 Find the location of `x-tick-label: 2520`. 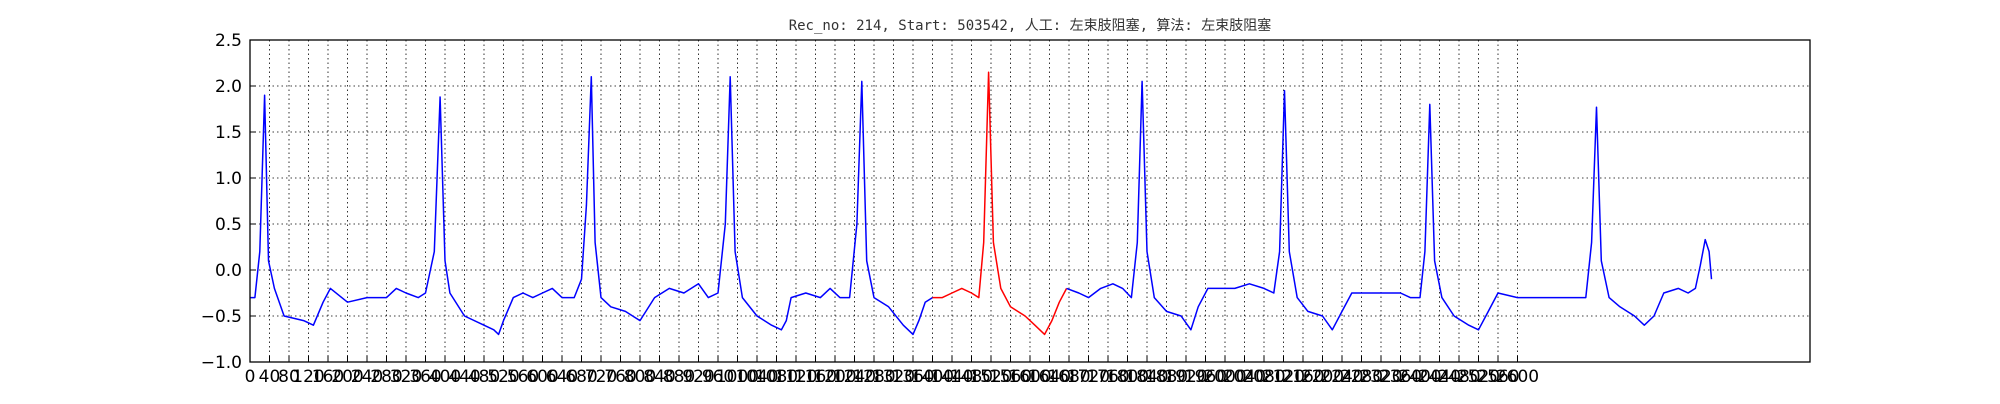

x-tick-label: 2520 is located at coordinates (1478, 377).